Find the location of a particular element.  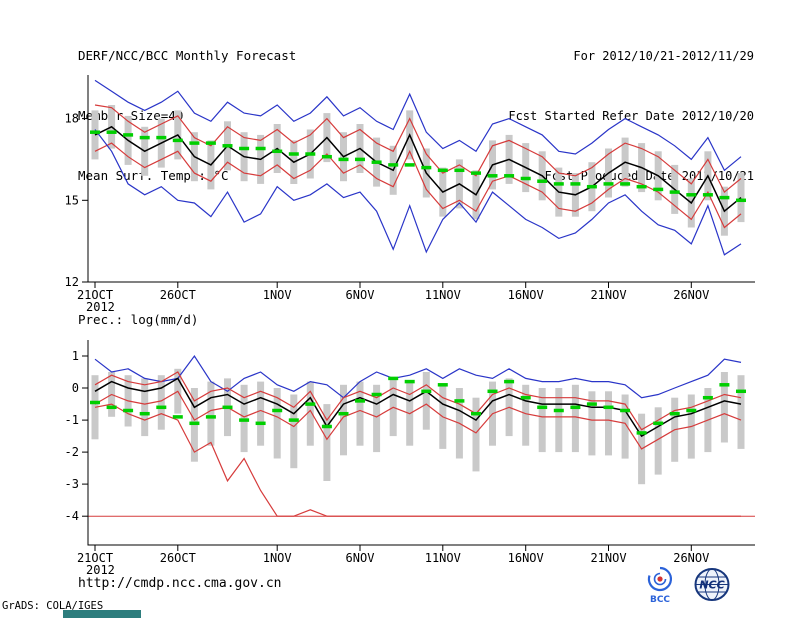

bcc-swirl-icon is located at coordinates (659, 579).